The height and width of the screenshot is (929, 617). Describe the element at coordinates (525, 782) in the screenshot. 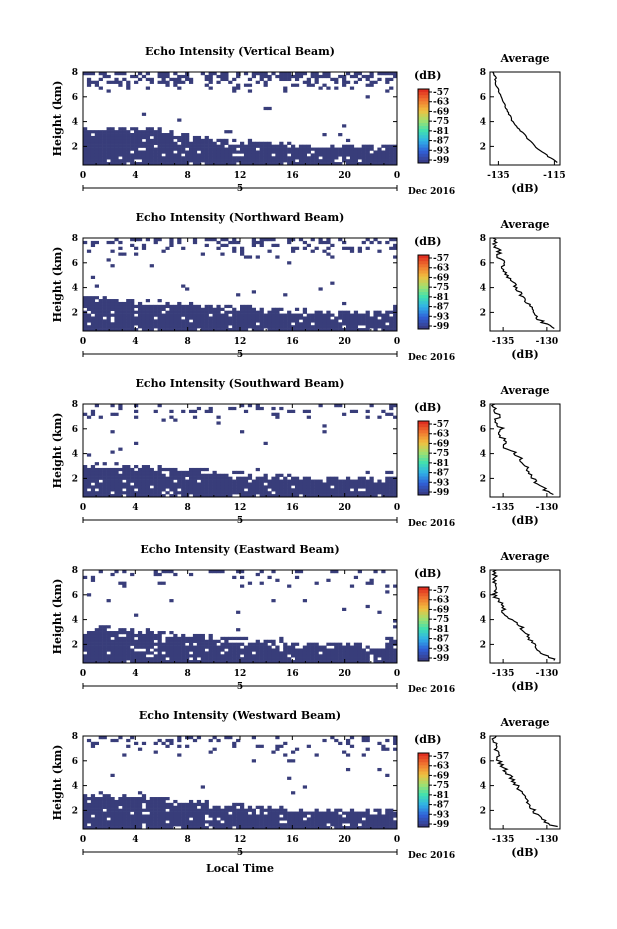

I see `profile-frame` at that location.